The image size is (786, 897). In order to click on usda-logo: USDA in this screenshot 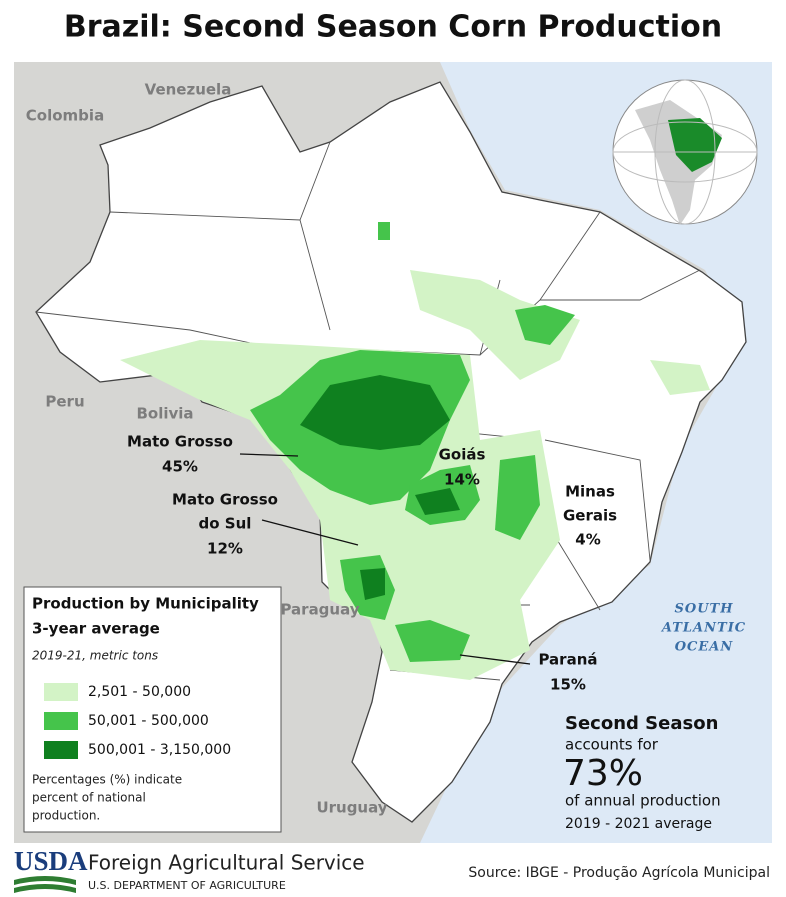, I will do `click(51, 861)`.